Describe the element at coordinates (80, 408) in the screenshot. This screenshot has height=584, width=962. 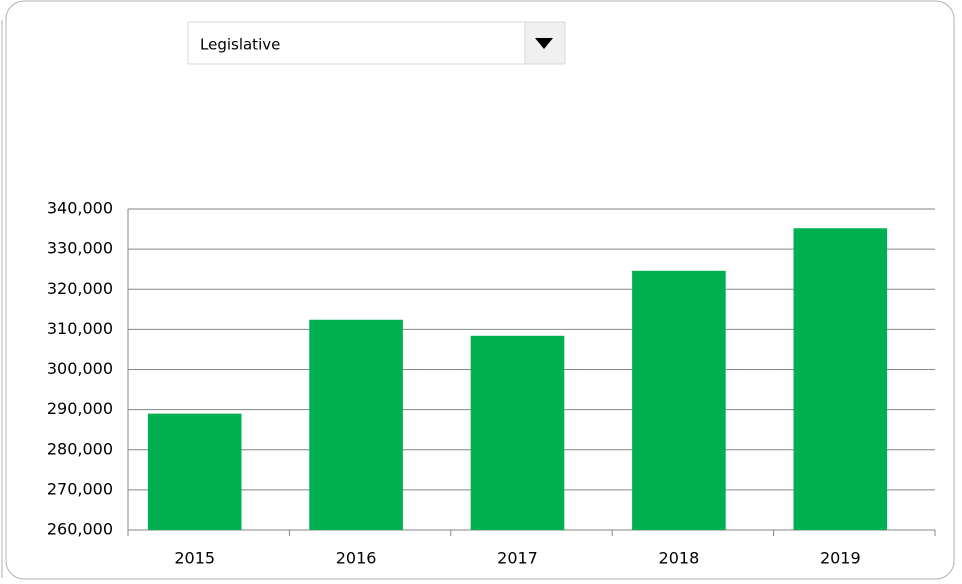
I see `y-tick-label: 290,000` at that location.